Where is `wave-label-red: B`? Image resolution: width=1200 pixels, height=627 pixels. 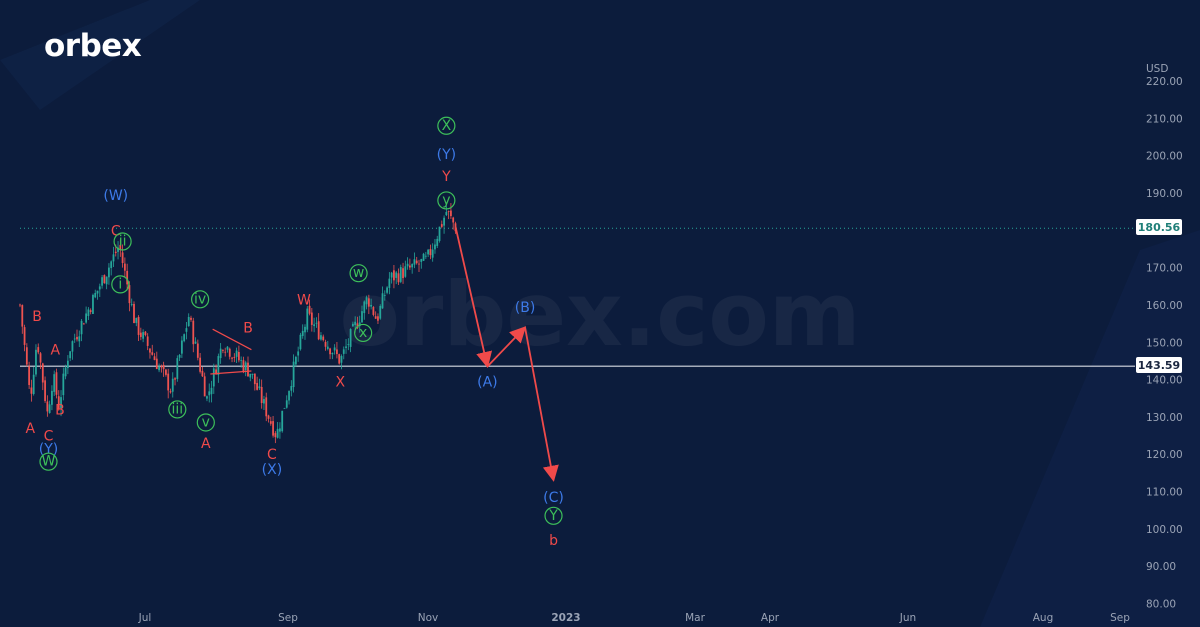
wave-label-red: B is located at coordinates (37, 317).